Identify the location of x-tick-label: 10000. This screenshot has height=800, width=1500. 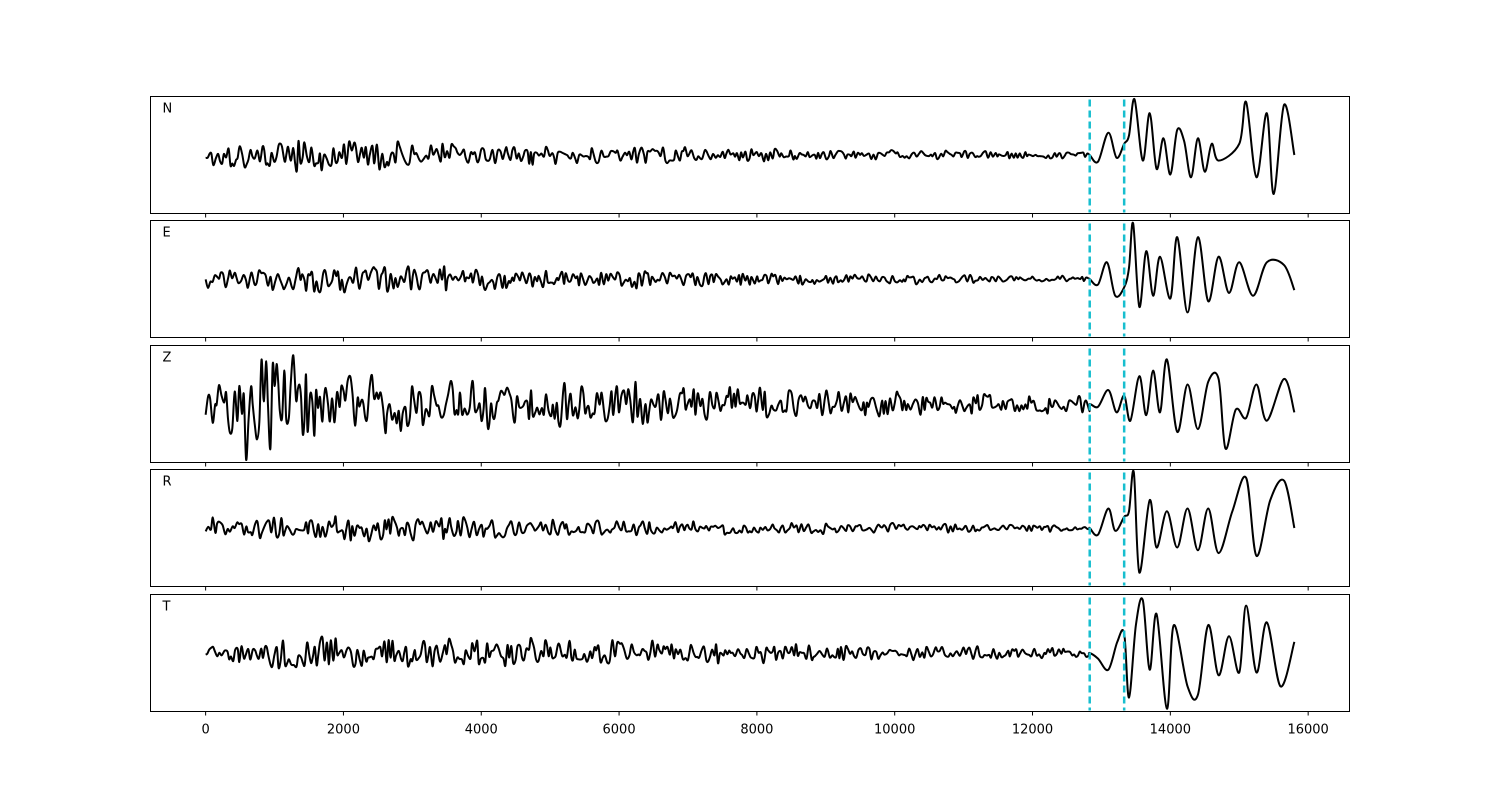
(894, 730).